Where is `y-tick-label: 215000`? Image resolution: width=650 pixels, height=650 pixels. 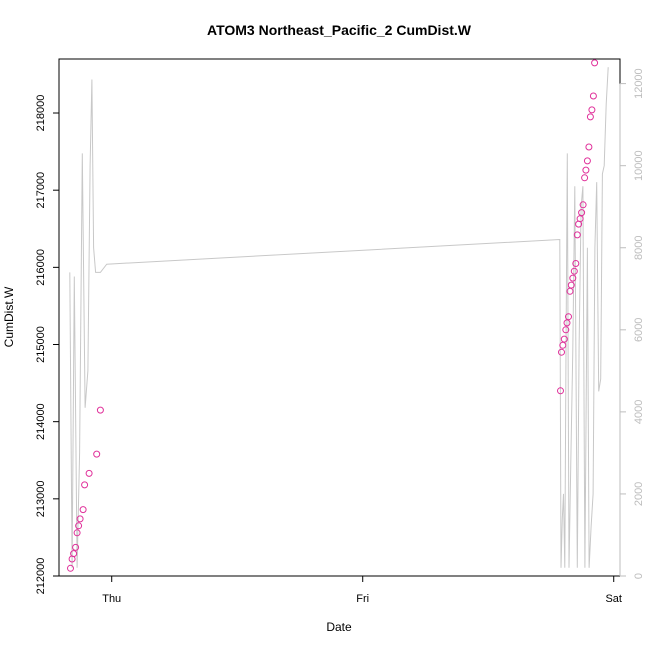
y-tick-label: 215000 is located at coordinates (41, 344).